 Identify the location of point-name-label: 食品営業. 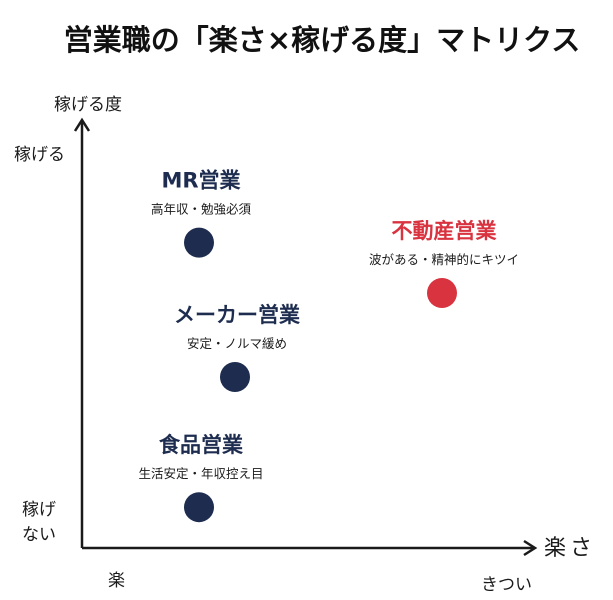
(201, 445).